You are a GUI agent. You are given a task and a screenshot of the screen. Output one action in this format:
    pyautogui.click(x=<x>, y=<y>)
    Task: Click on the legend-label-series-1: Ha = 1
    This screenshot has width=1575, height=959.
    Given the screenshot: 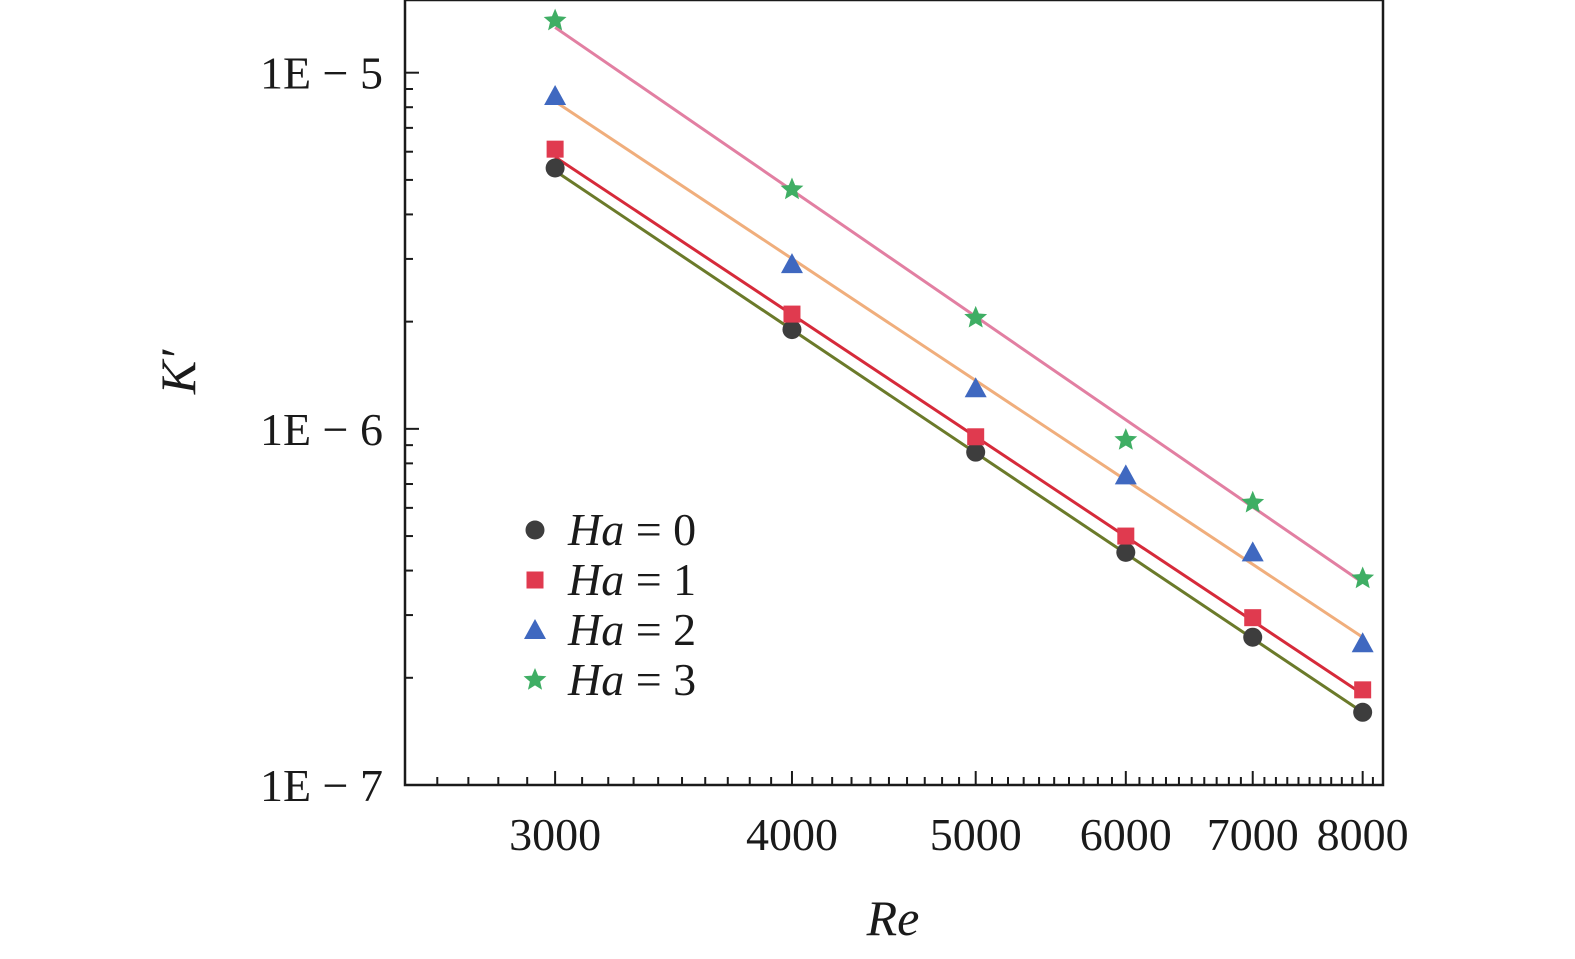 What is the action you would take?
    pyautogui.click(x=631, y=579)
    